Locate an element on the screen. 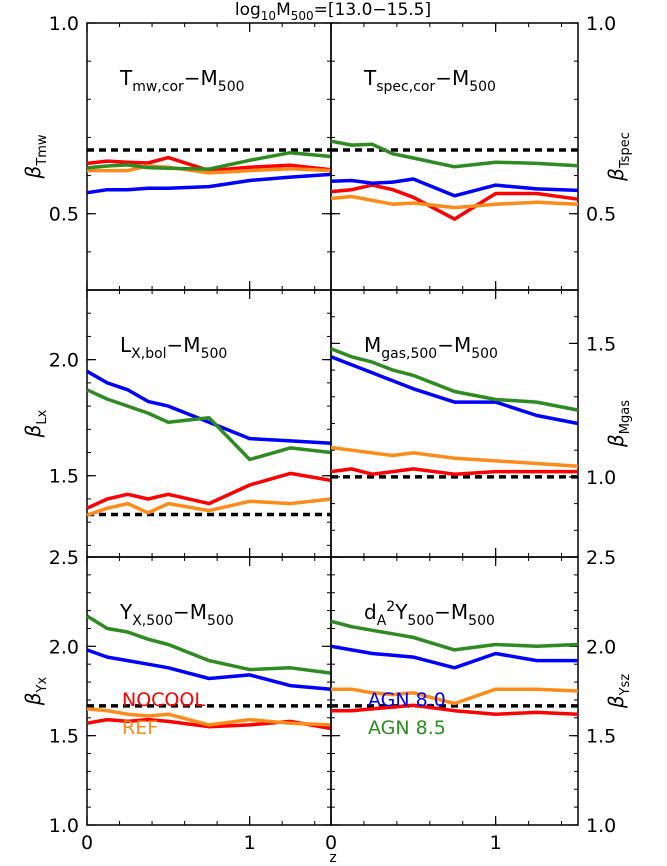  x-axis-label: z is located at coordinates (332, 858).